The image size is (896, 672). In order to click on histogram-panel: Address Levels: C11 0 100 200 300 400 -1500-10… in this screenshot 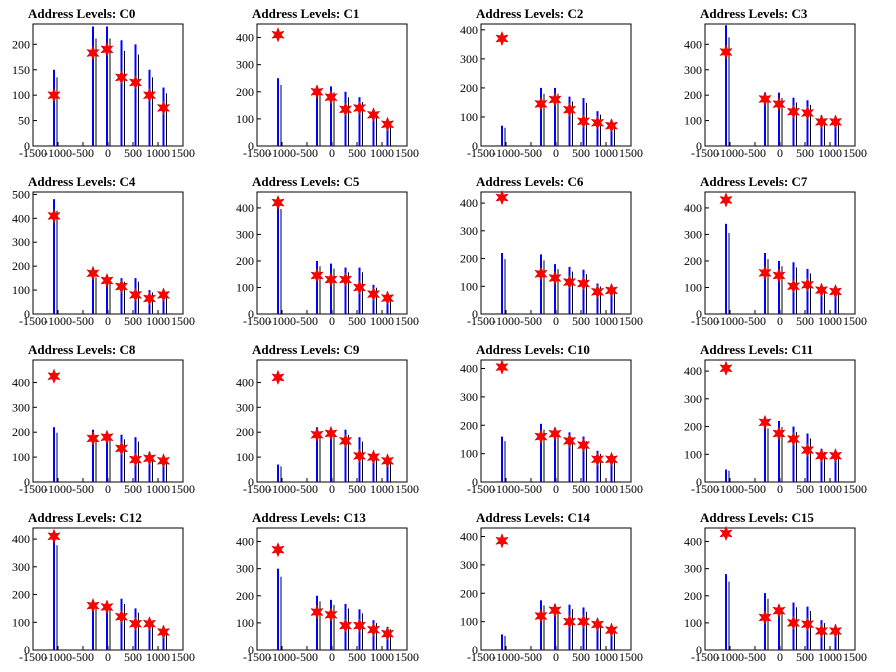, I will do `click(775, 419)`.